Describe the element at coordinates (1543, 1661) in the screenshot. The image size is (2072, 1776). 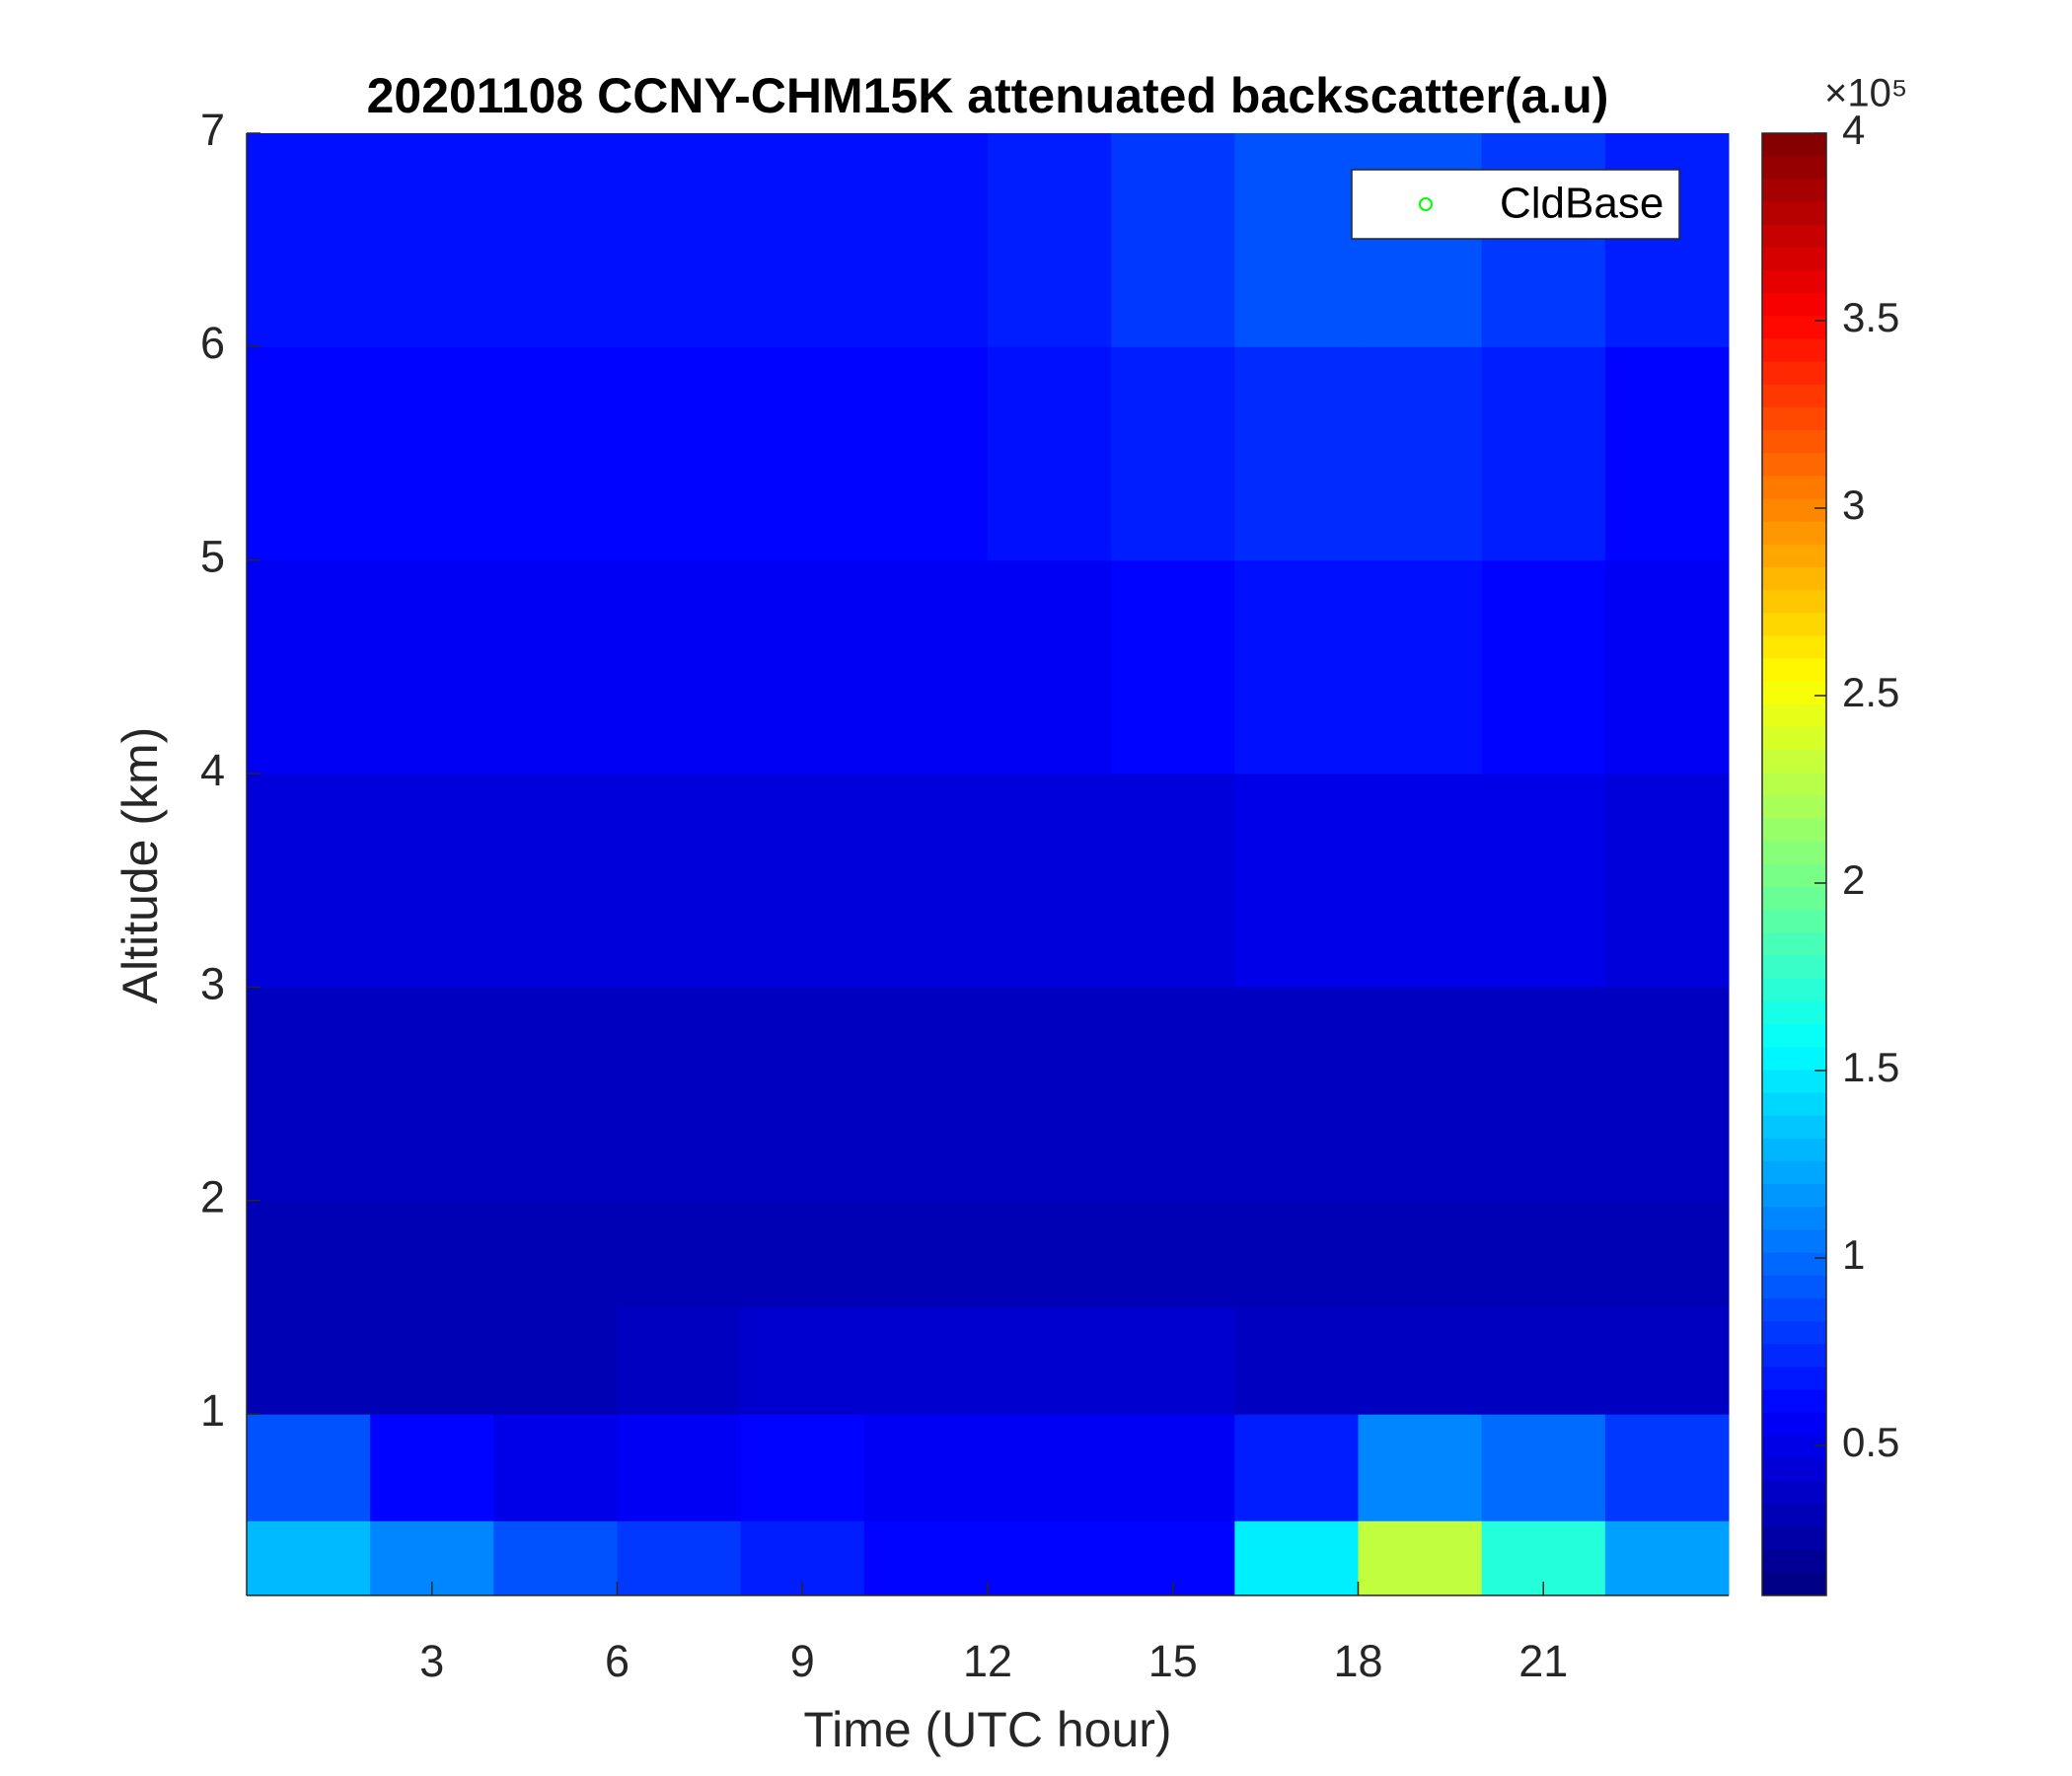
I see `x-tick-label: 21` at that location.